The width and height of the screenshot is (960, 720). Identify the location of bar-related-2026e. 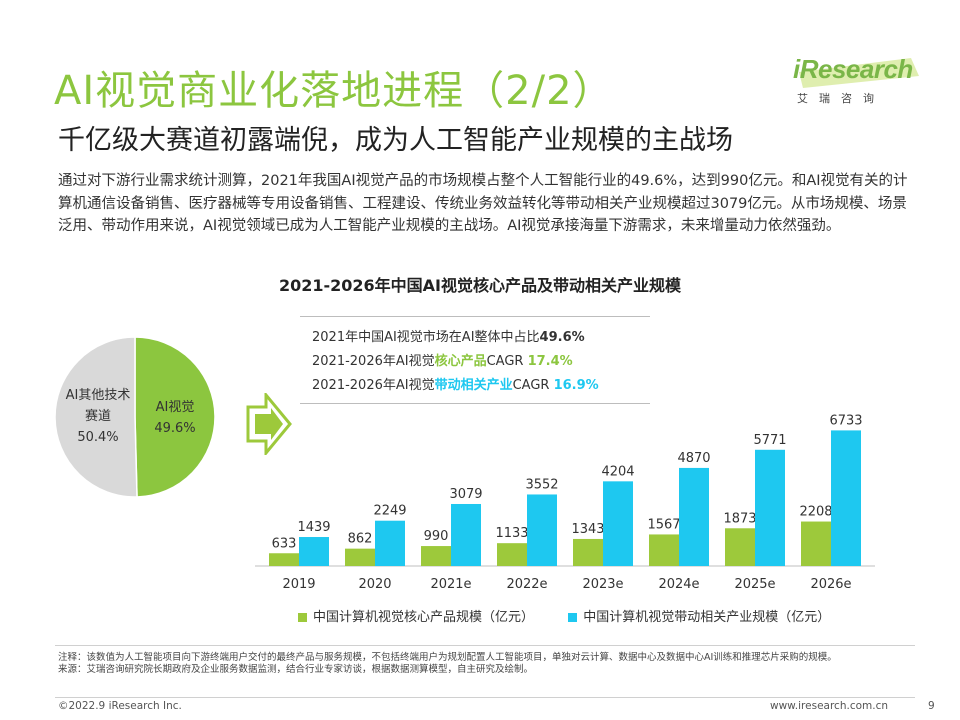
(846, 498).